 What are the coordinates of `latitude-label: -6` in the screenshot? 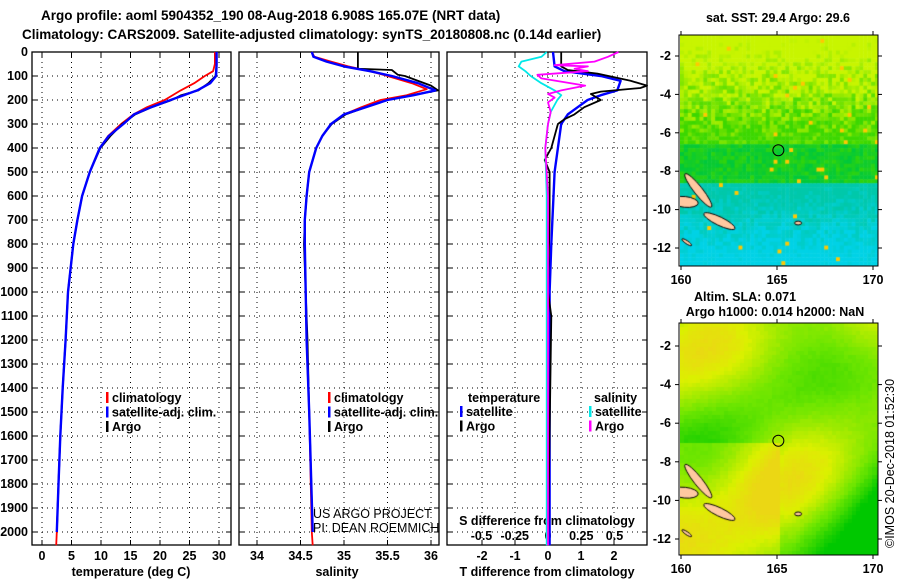 It's located at (665, 133).